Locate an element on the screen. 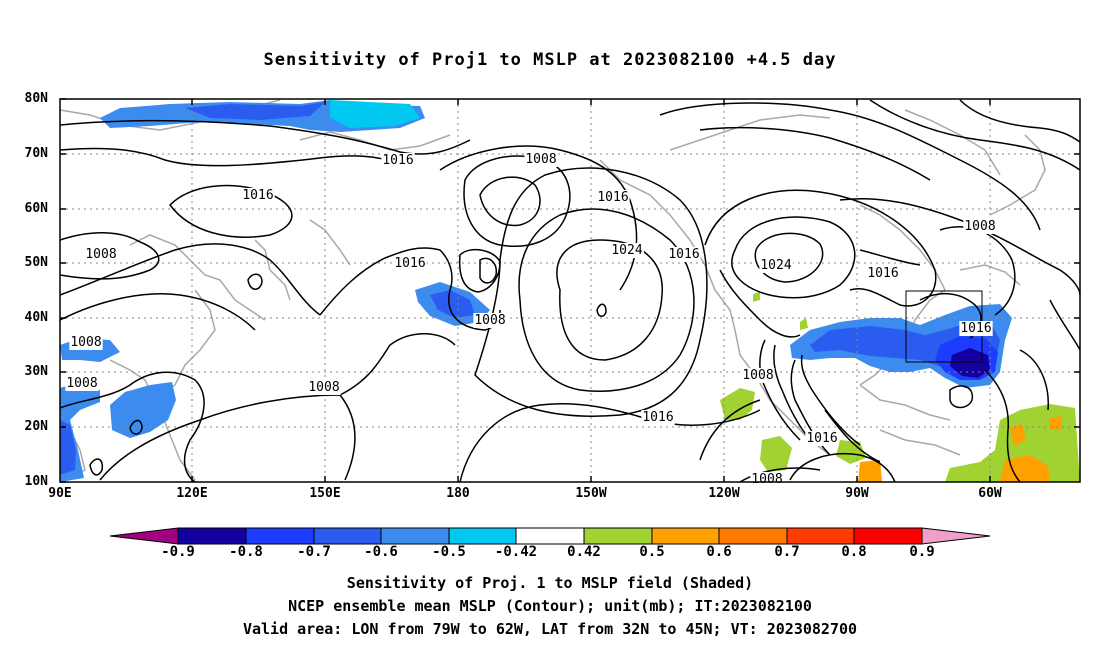 The width and height of the screenshot is (1100, 650). lon-label: 120E is located at coordinates (192, 493).